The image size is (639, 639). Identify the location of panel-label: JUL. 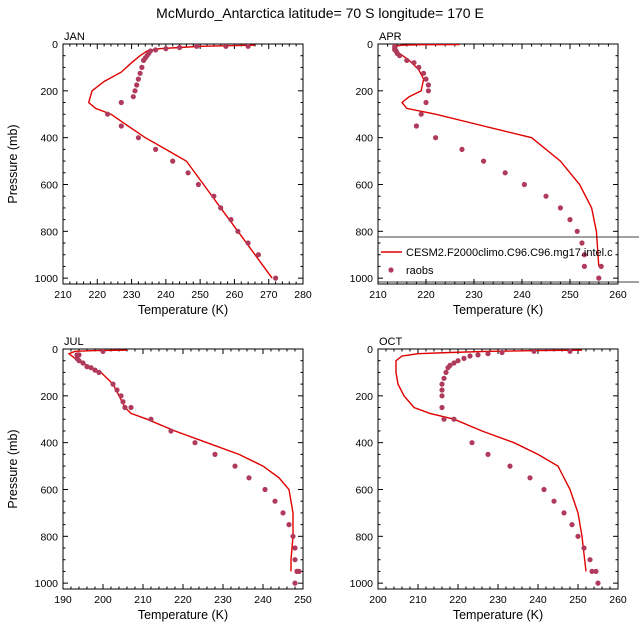
(74, 342).